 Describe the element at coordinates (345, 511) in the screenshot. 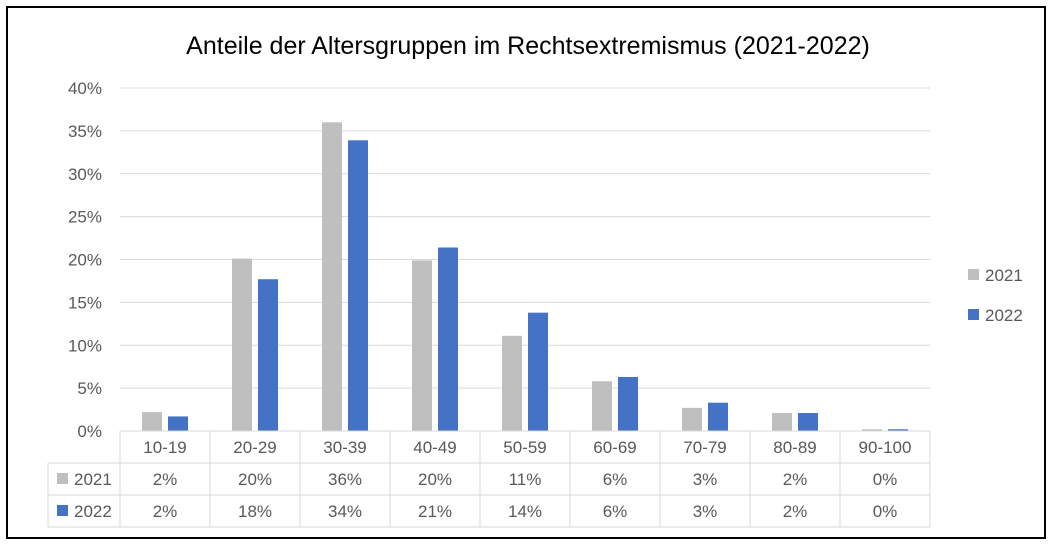

I see `table-cell: 34%` at that location.